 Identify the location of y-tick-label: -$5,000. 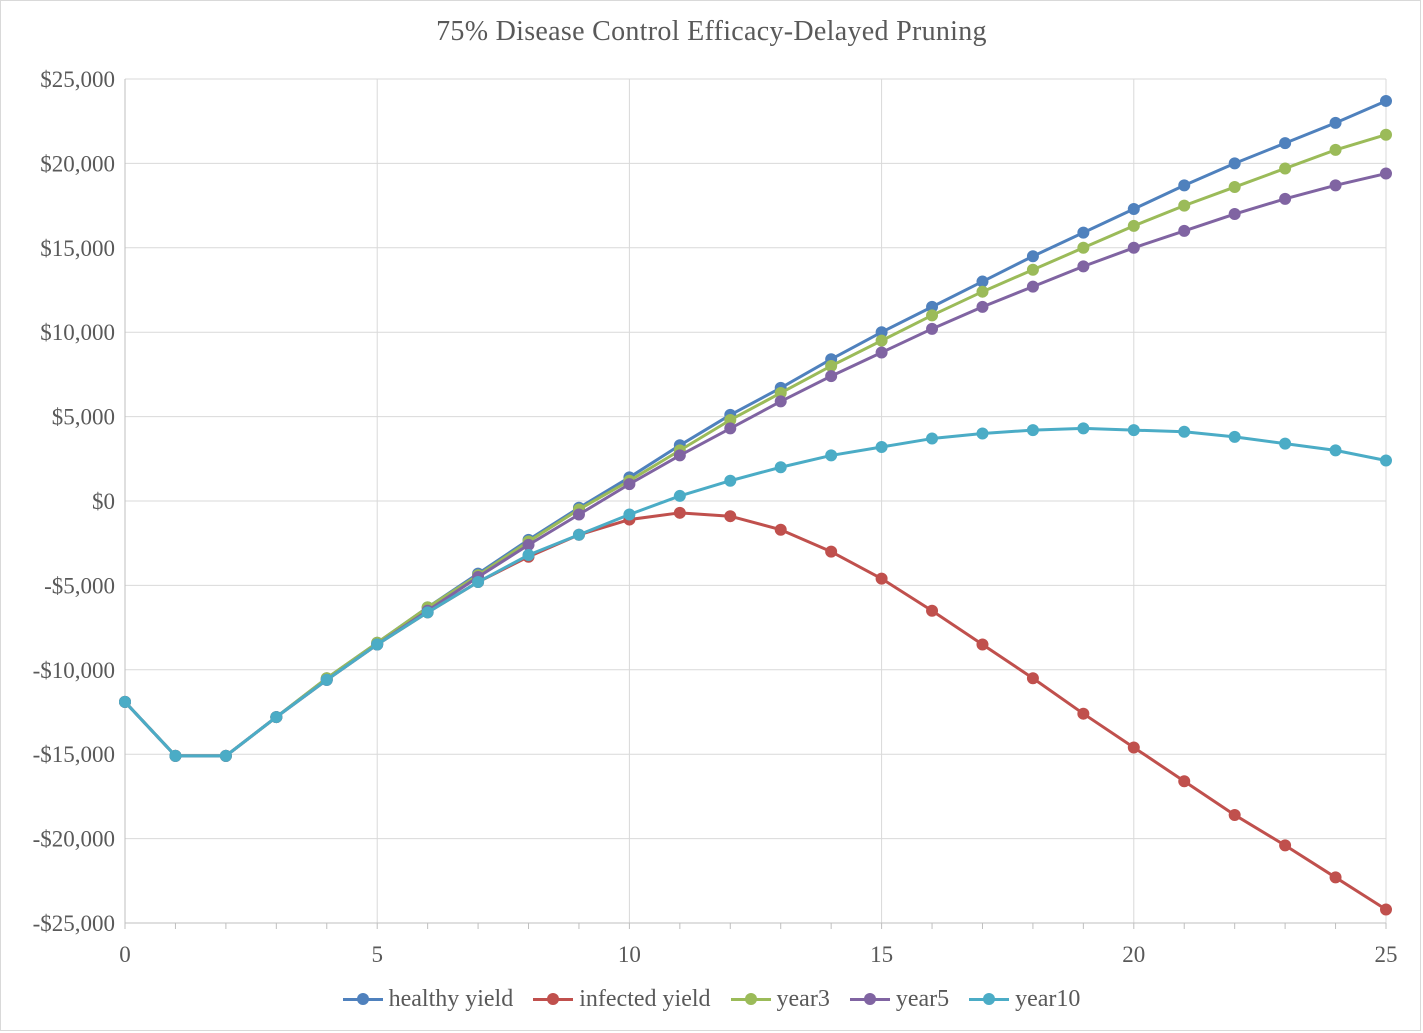
(79, 585).